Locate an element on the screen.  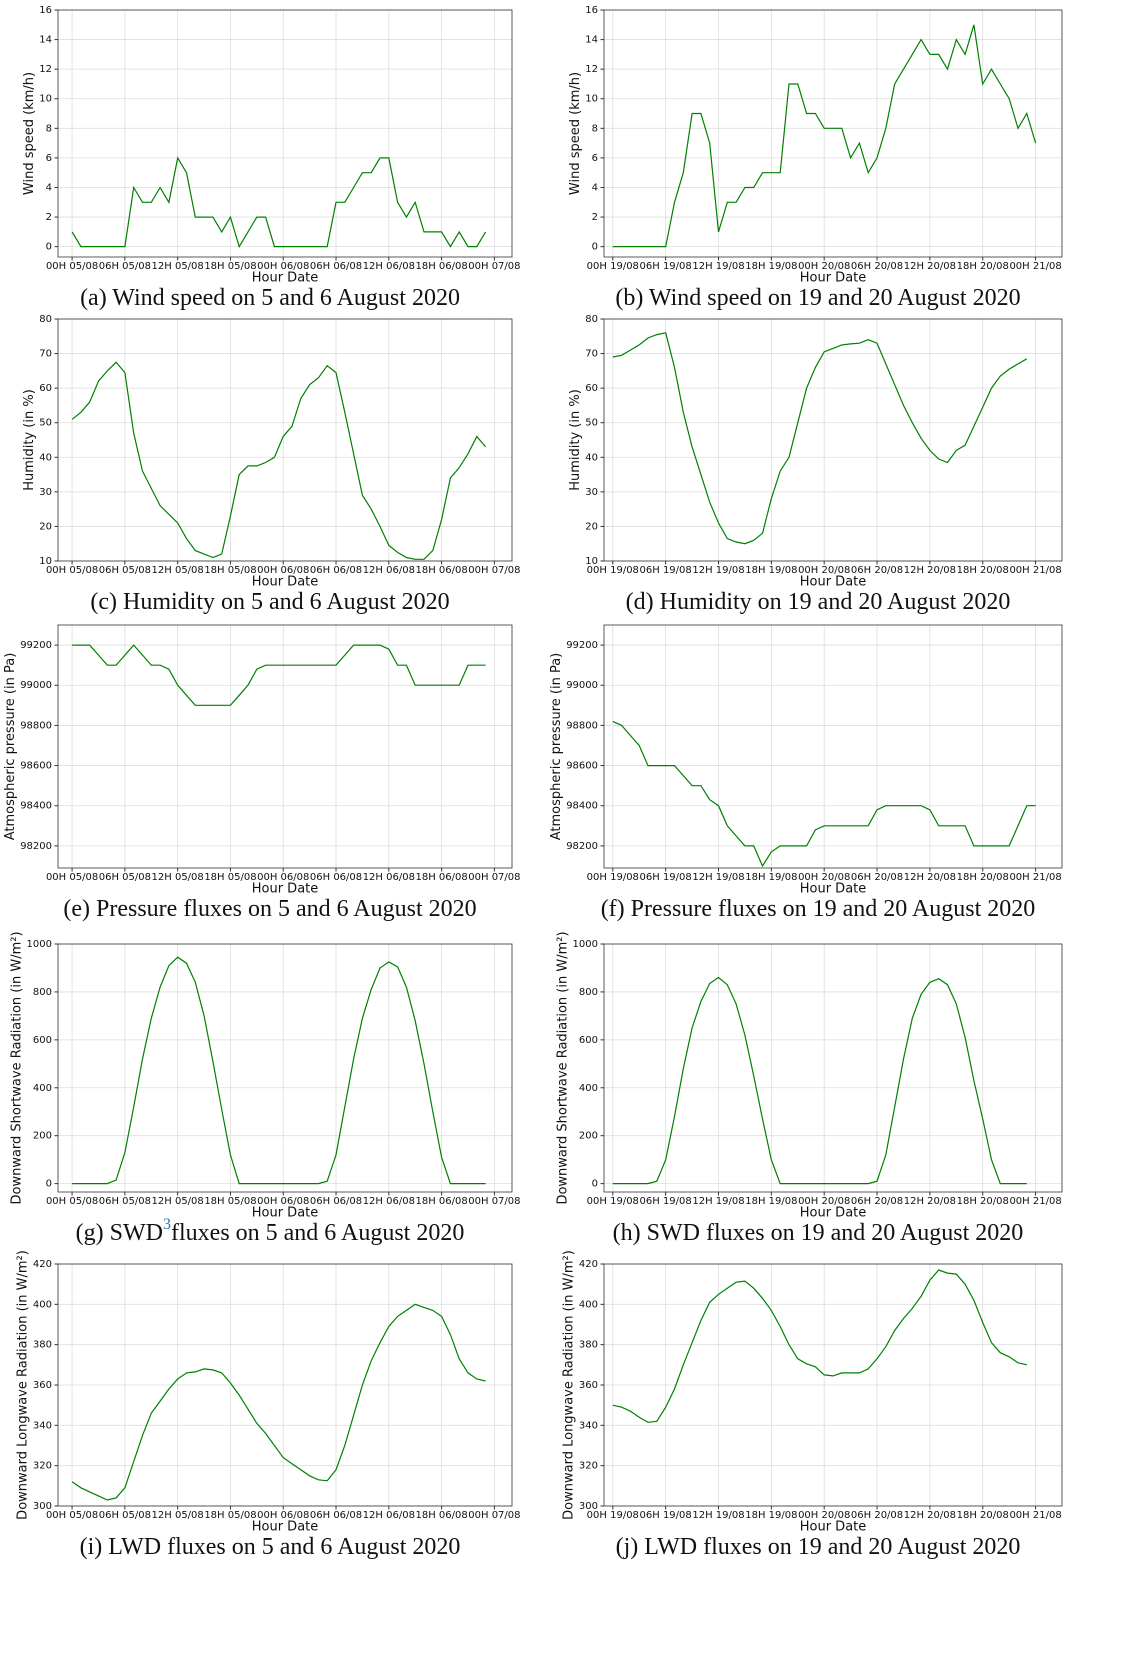
y-tick-label: 200 is located at coordinates (588, 1136).